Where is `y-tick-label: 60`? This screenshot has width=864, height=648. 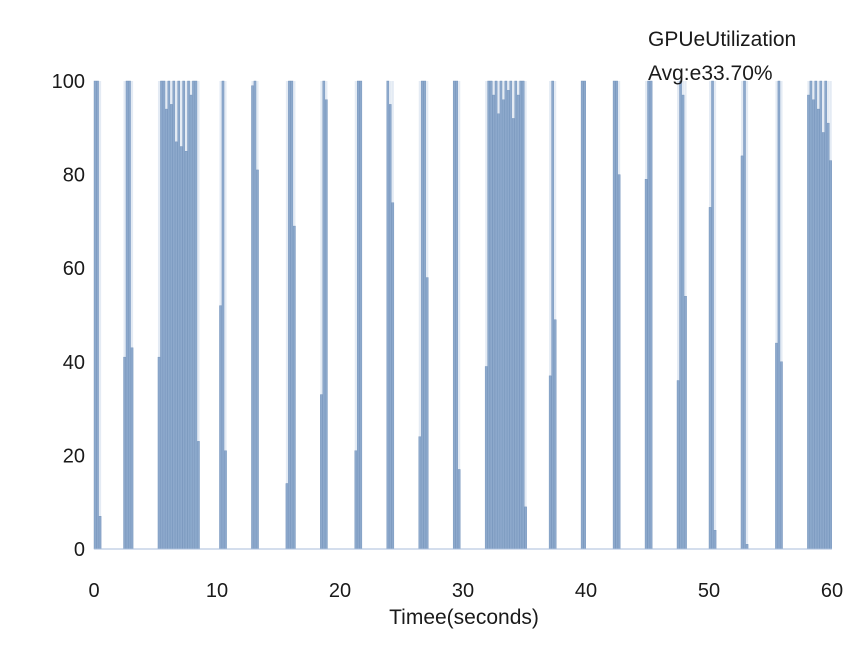 y-tick-label: 60 is located at coordinates (74, 269).